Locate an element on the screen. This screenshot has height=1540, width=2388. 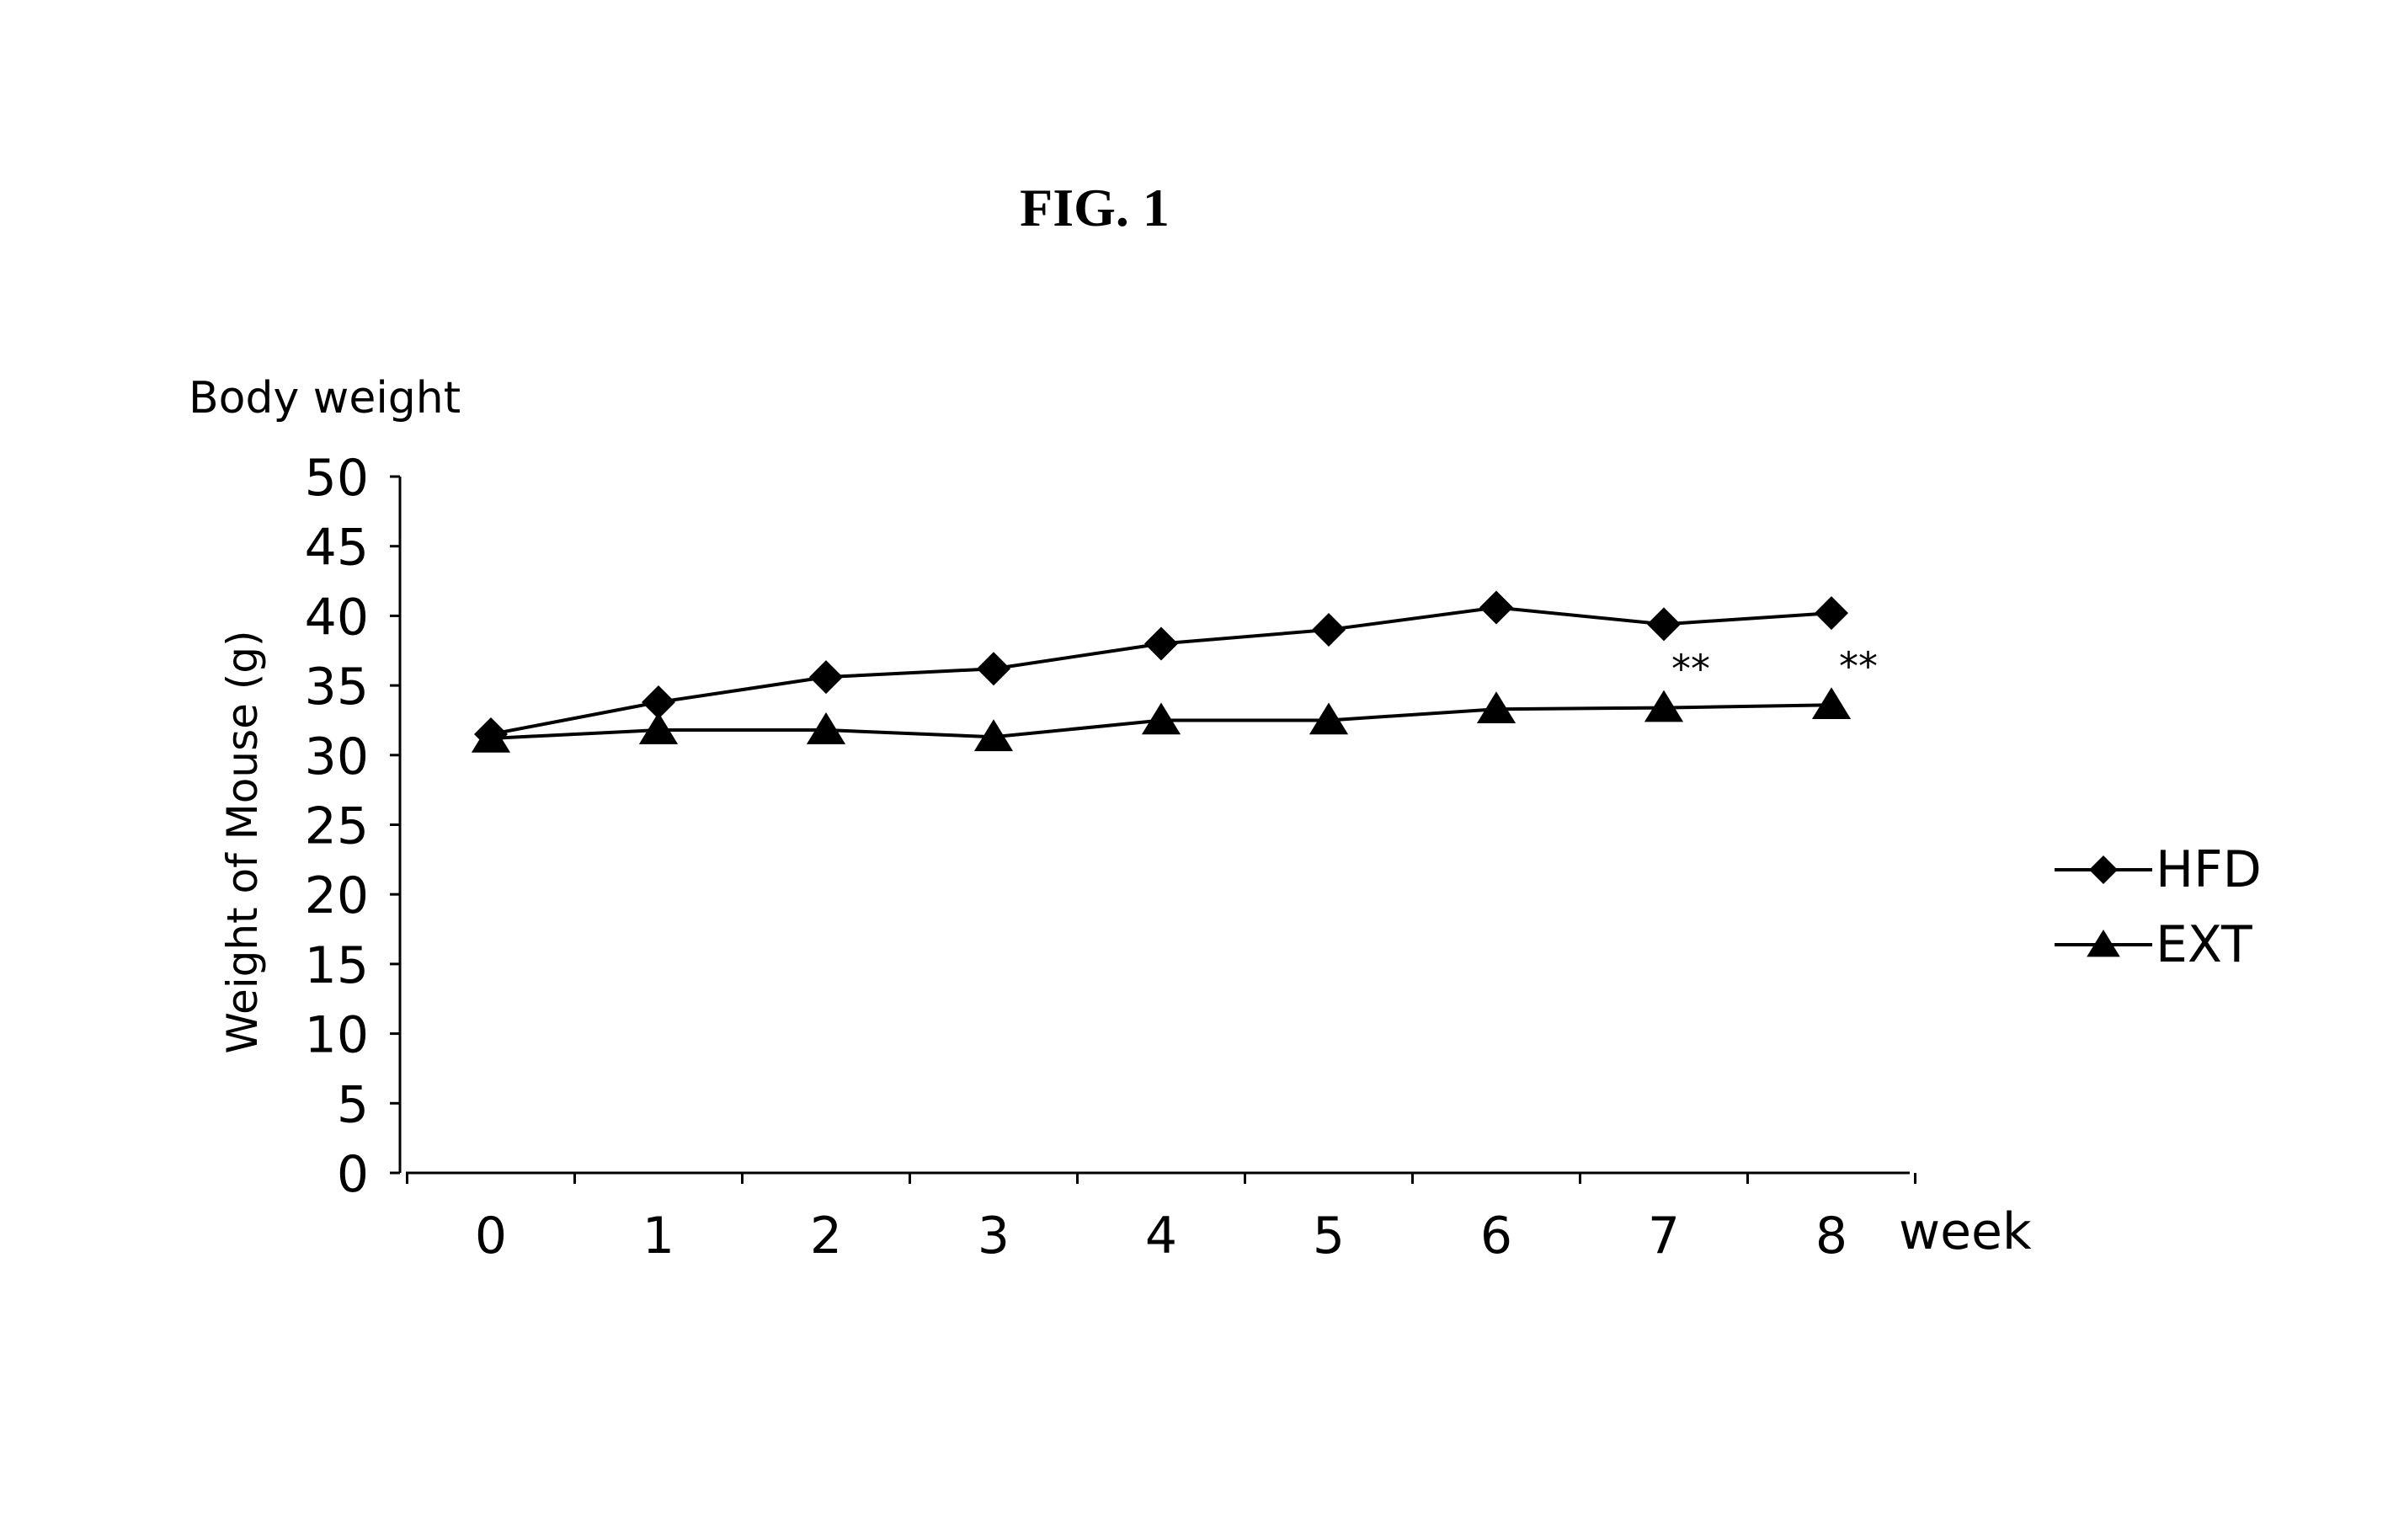
y-tick-label: 0 is located at coordinates (353, 1174).